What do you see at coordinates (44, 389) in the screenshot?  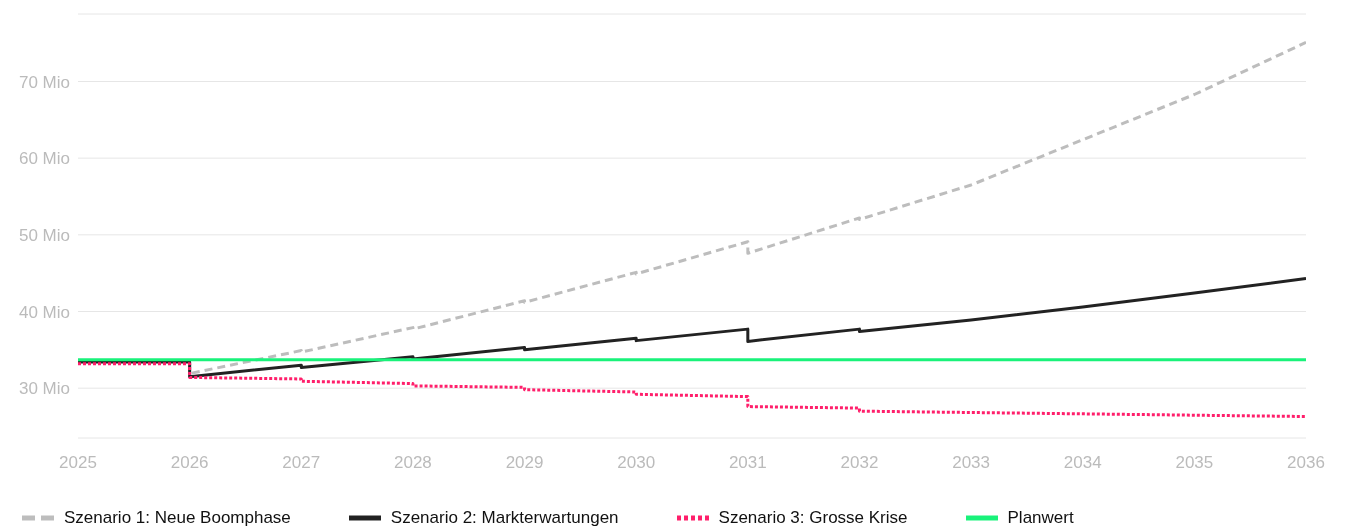 I see `y-tick-label: 30 Mio` at bounding box center [44, 389].